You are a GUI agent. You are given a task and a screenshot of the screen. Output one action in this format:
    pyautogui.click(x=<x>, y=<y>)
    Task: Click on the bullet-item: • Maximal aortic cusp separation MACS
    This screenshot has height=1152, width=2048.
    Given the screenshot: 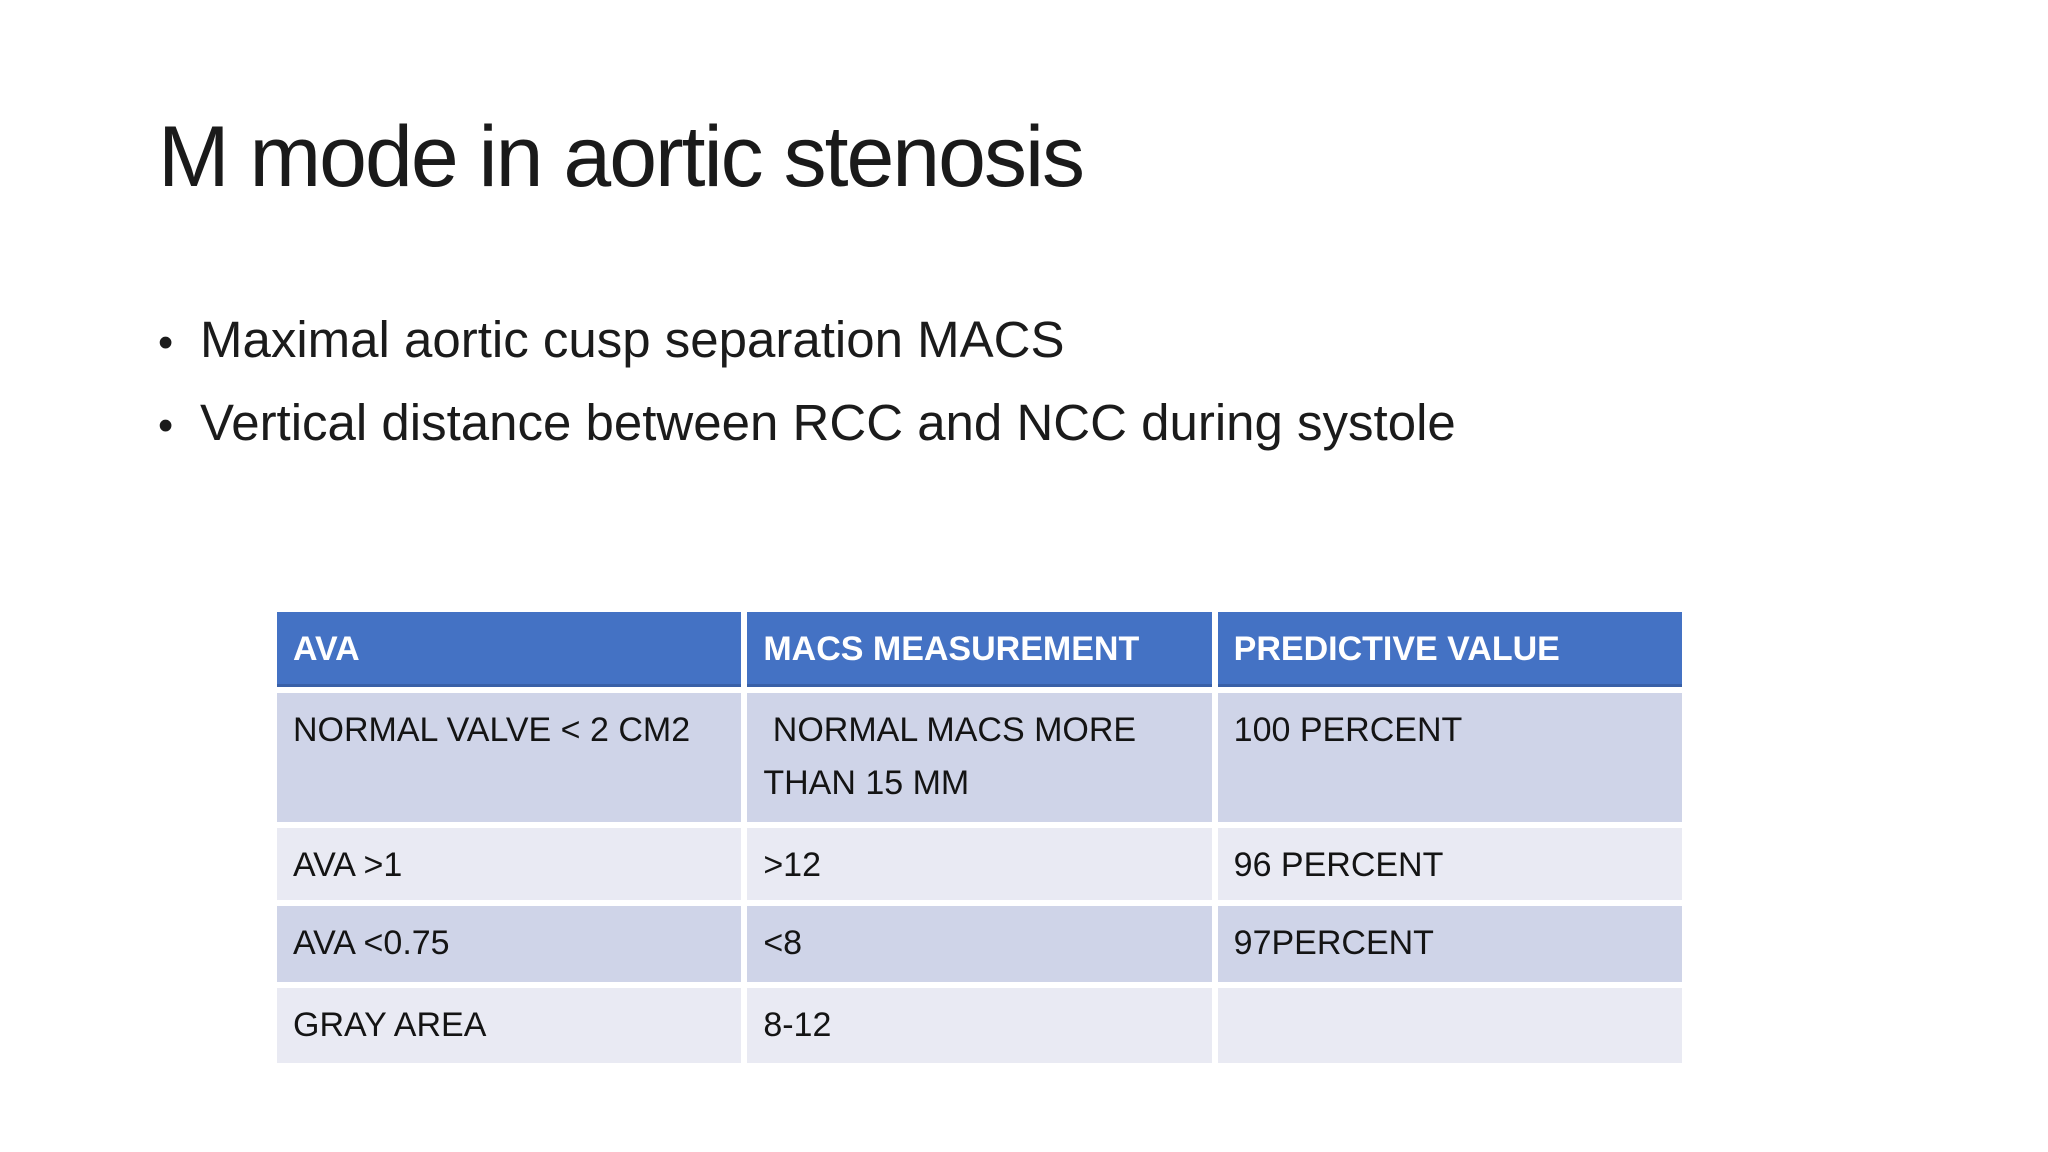 What is the action you would take?
    pyautogui.click(x=807, y=339)
    